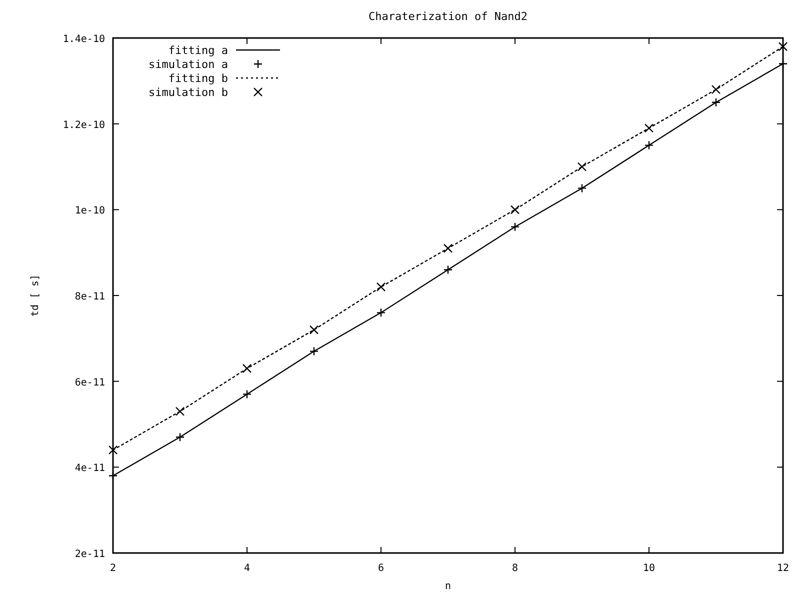 The image size is (797, 592). What do you see at coordinates (188, 92) in the screenshot?
I see `legend-label: simulation b` at bounding box center [188, 92].